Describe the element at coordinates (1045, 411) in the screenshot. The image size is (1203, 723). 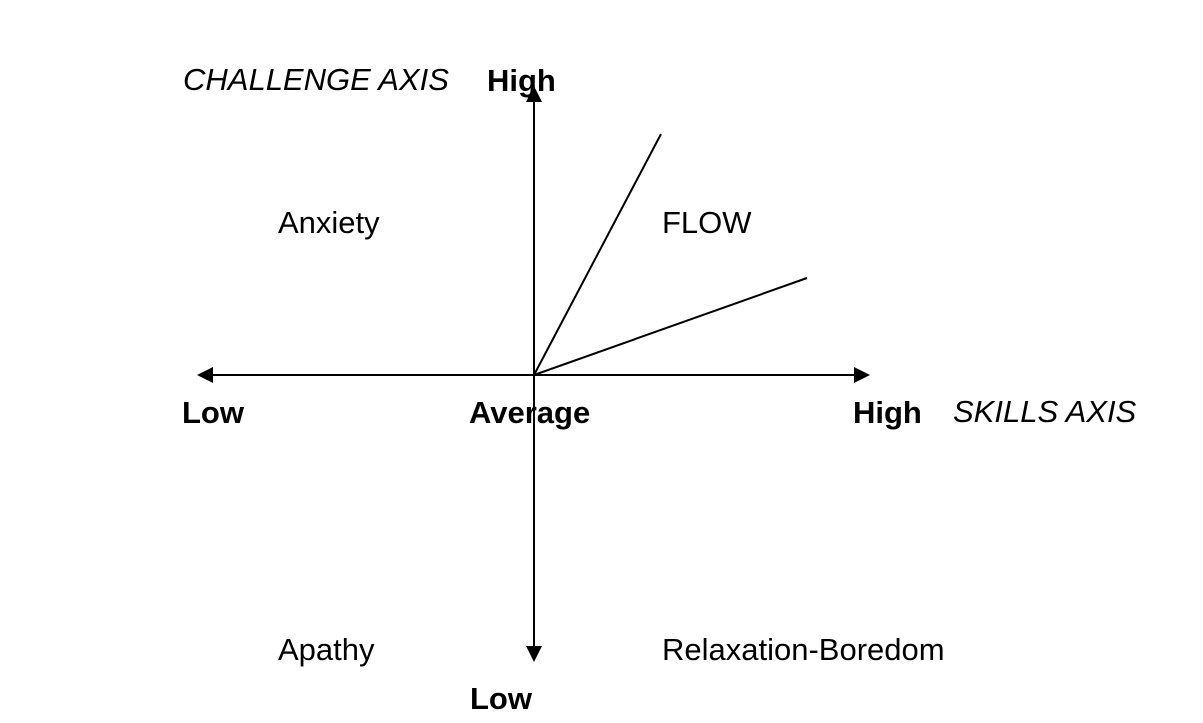
I see `skills-axis-title: SKILLS AXIS` at that location.